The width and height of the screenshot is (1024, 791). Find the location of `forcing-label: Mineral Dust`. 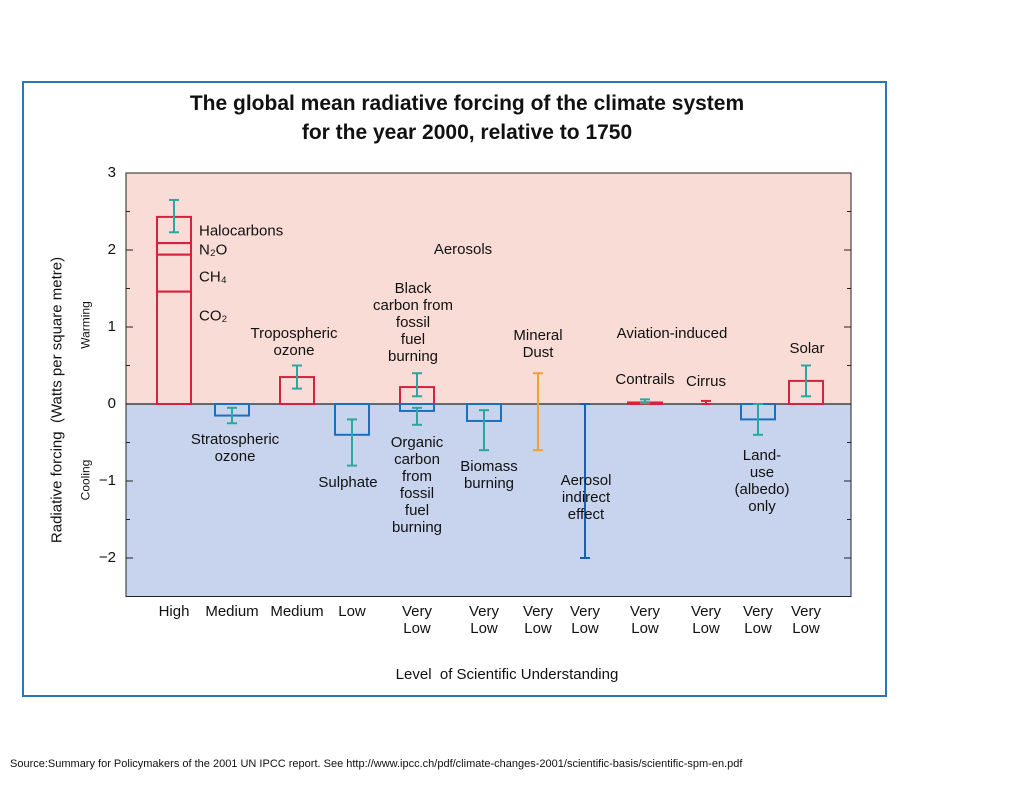

forcing-label: Mineral Dust is located at coordinates (538, 344).